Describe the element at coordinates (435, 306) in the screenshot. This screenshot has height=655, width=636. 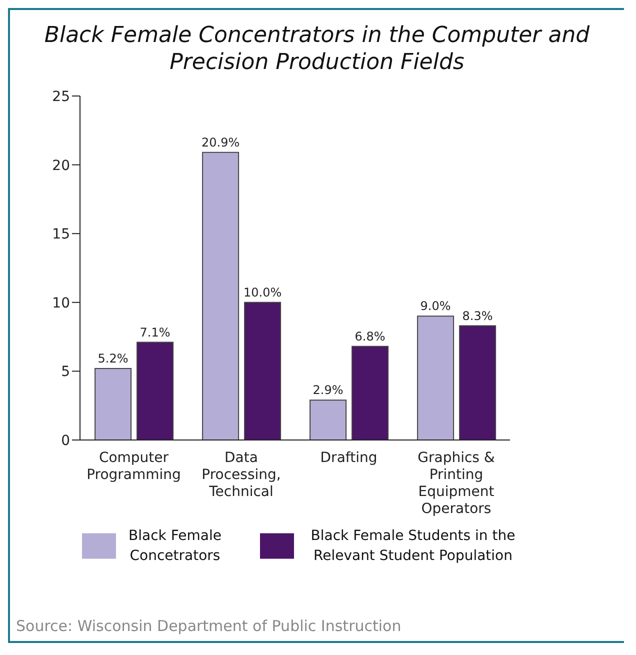
I see `data-label: 9.0%` at that location.